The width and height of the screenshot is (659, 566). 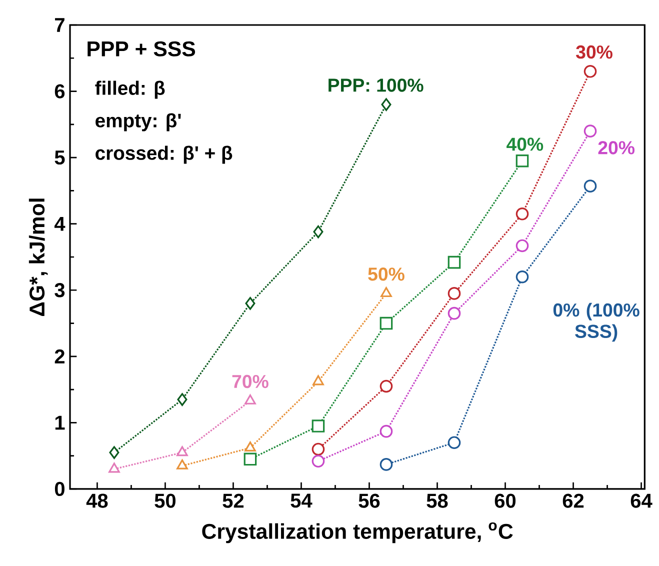 I want to click on y-tick-label: 0, so click(x=59, y=489).